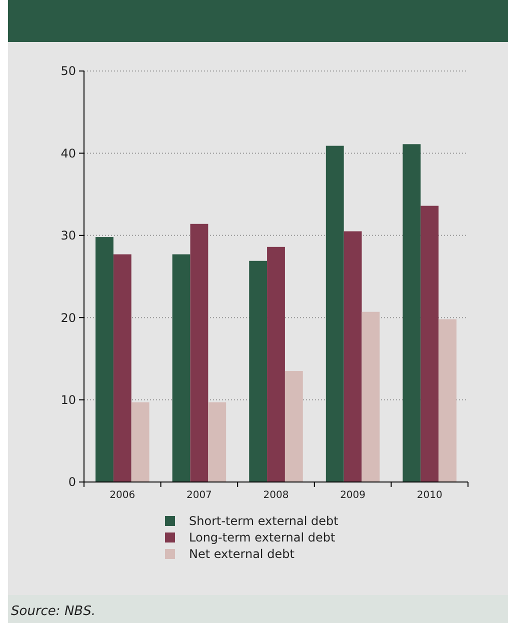 This screenshot has height=623, width=508. Describe the element at coordinates (262, 537) in the screenshot. I see `legend-label: Long-term external debt` at that location.